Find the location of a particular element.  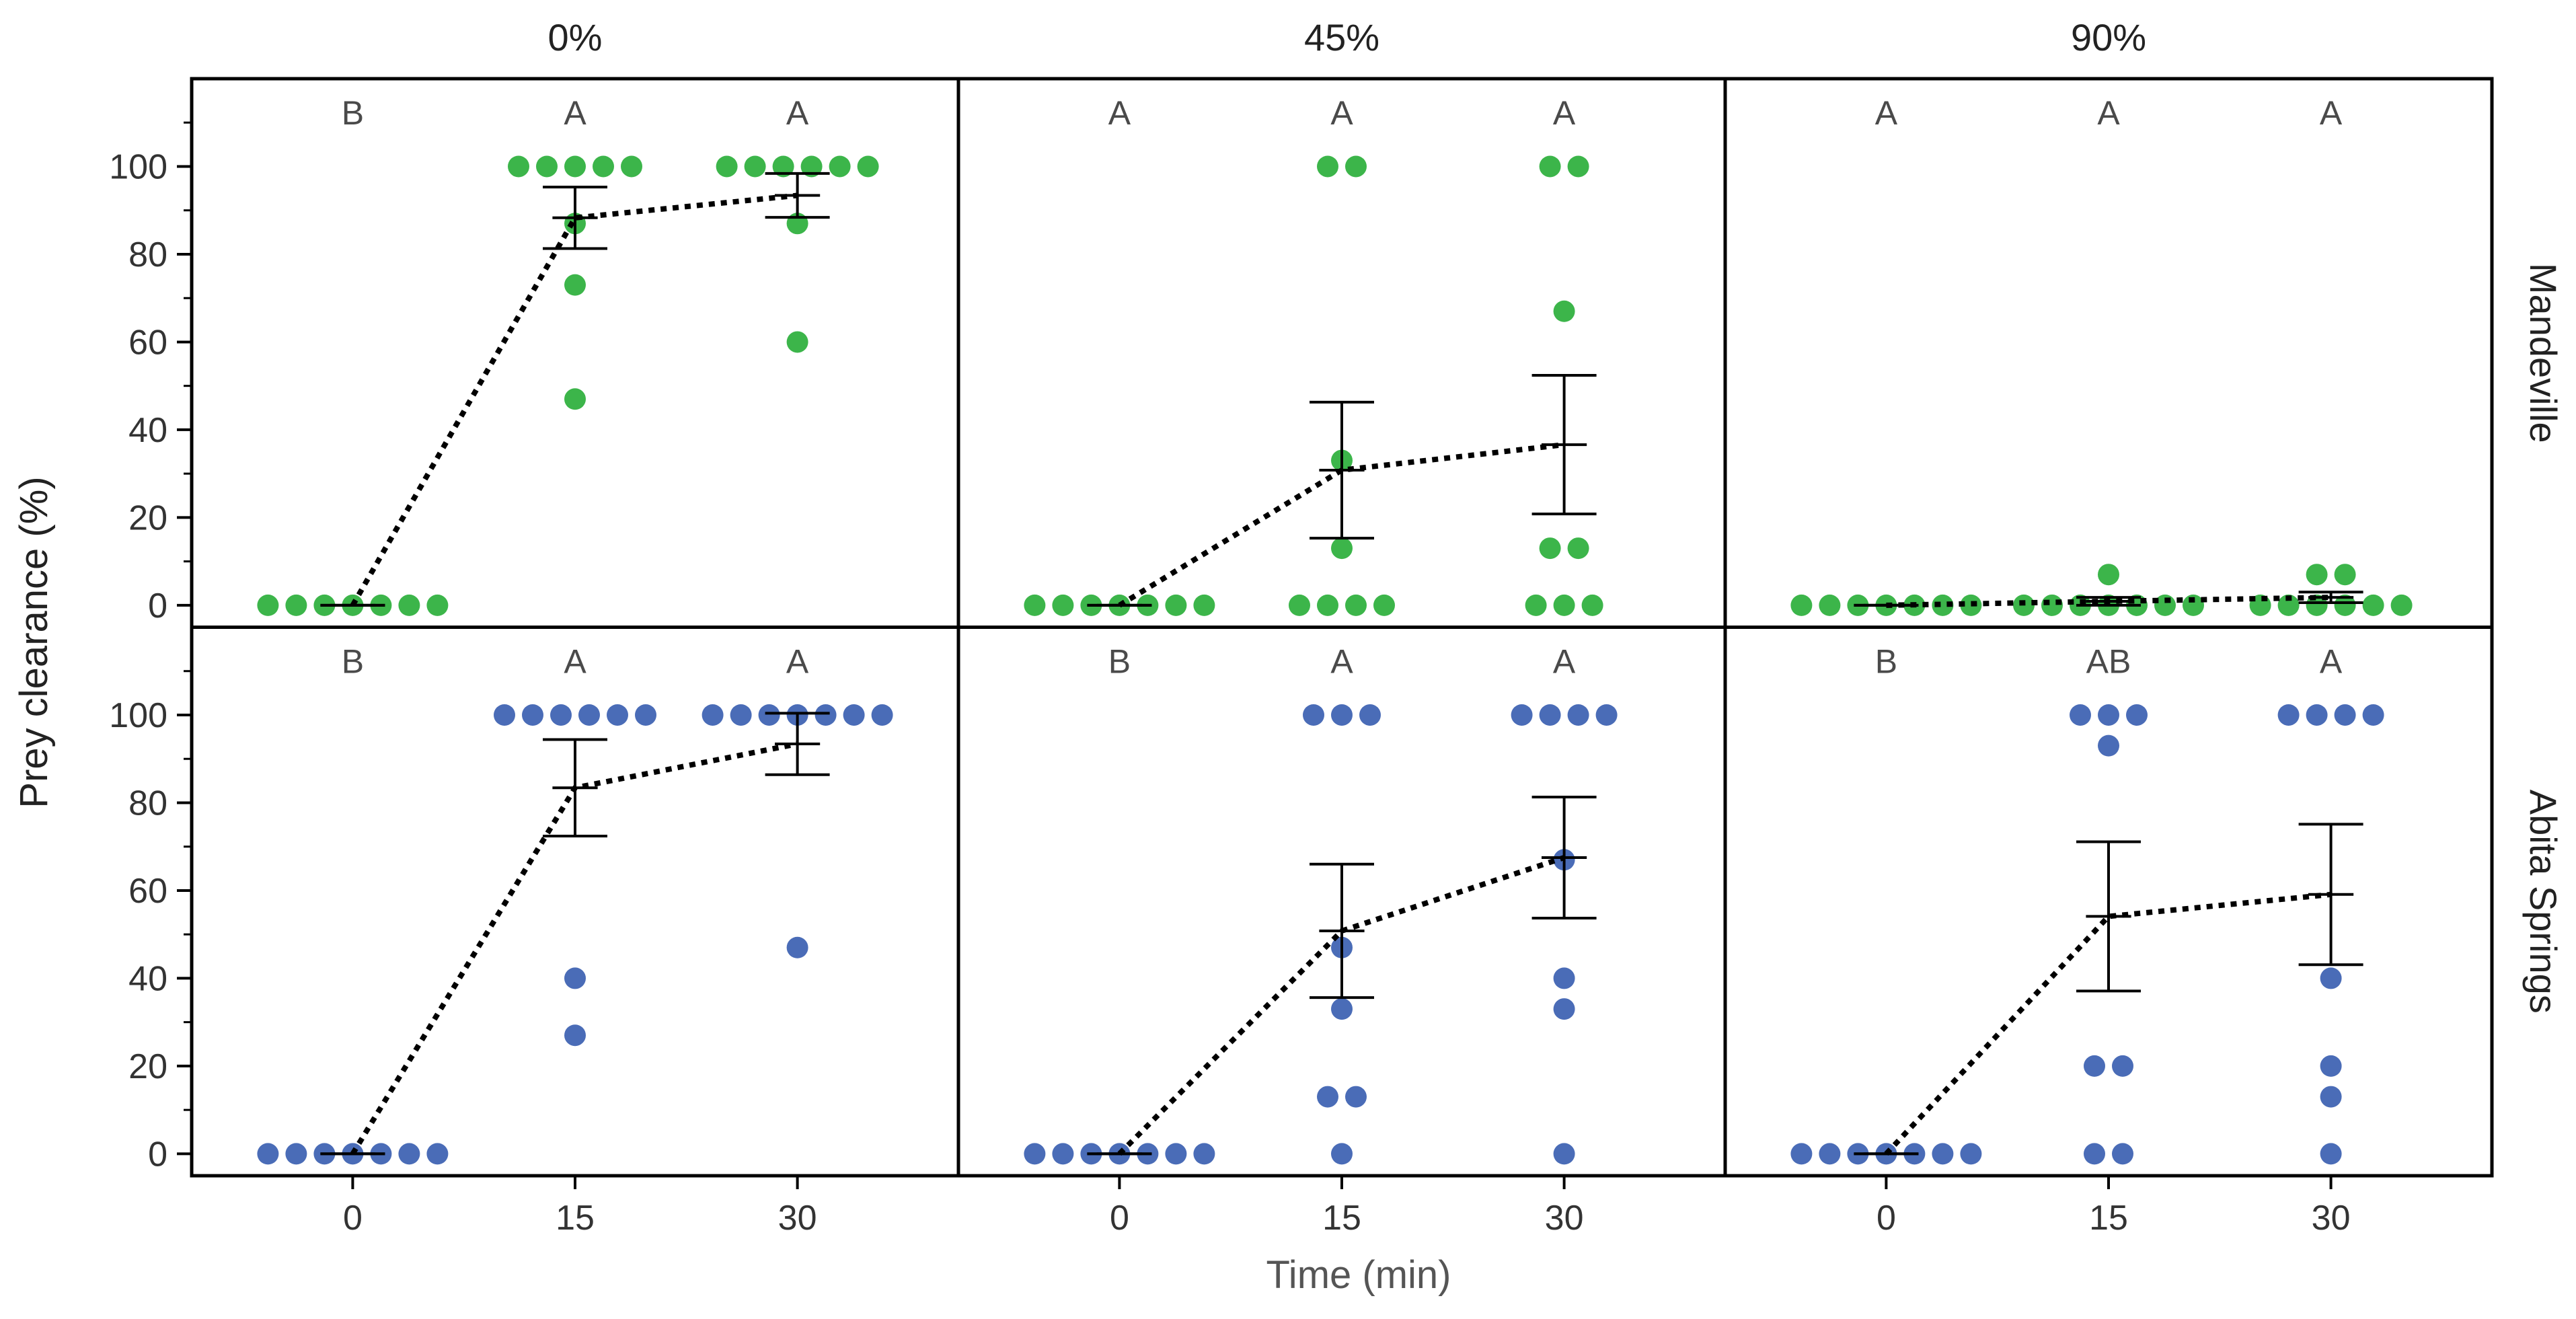

x-axis: 0 15 30 0 15 30 0 15 30 is located at coordinates (1347, 1207).